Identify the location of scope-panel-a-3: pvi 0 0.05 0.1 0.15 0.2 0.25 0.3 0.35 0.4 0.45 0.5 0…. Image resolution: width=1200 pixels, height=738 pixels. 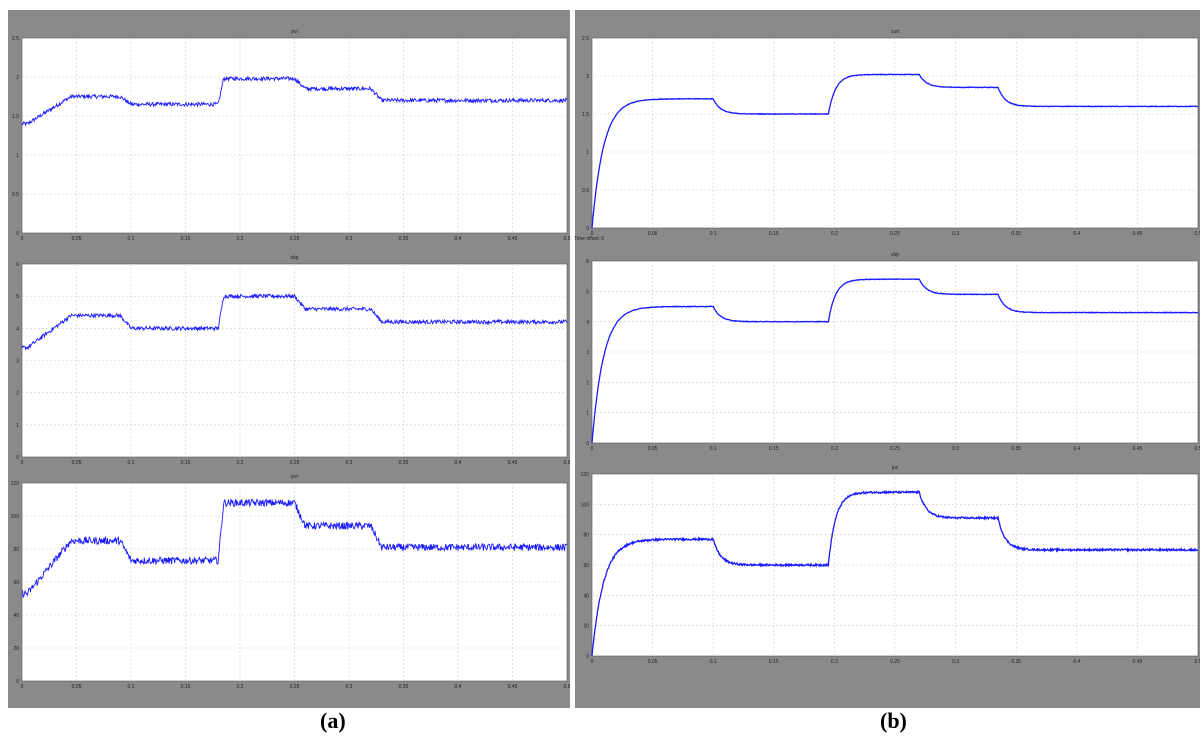
(291, 582).